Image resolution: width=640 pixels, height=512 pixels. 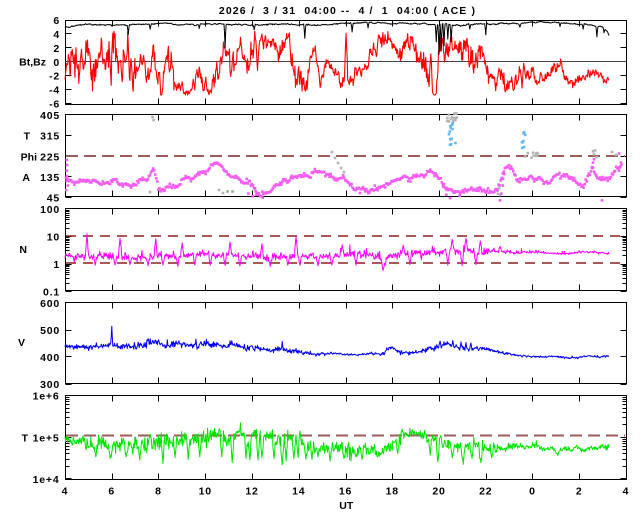 I want to click on svg-text: 135, so click(x=50, y=178).